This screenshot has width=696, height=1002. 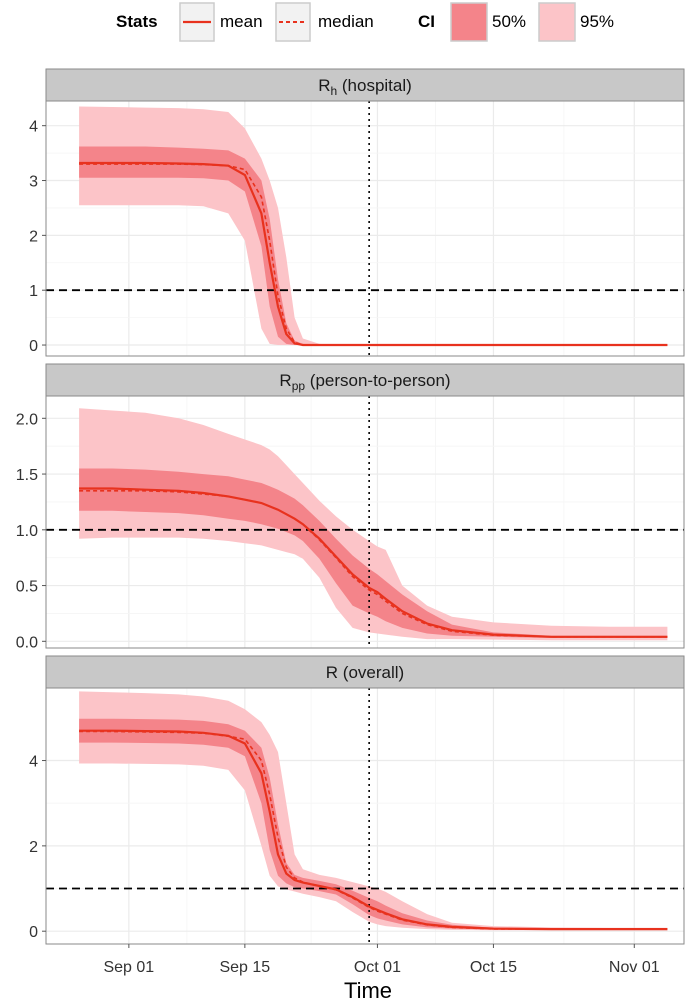 What do you see at coordinates (27, 587) in the screenshot?
I see `y-tick-label: 0.5` at bounding box center [27, 587].